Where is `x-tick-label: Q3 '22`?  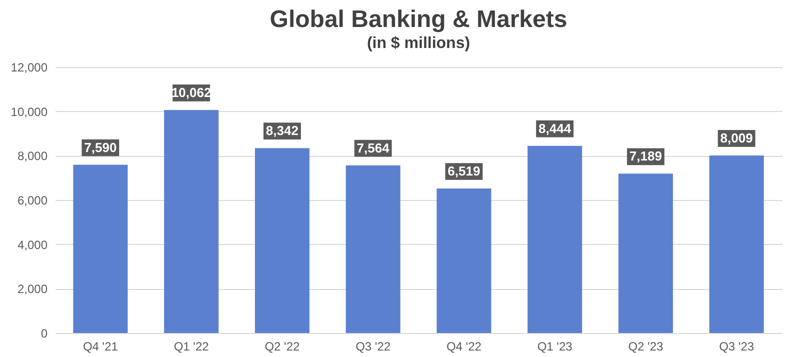
x-tick-label: Q3 '22 is located at coordinates (373, 347).